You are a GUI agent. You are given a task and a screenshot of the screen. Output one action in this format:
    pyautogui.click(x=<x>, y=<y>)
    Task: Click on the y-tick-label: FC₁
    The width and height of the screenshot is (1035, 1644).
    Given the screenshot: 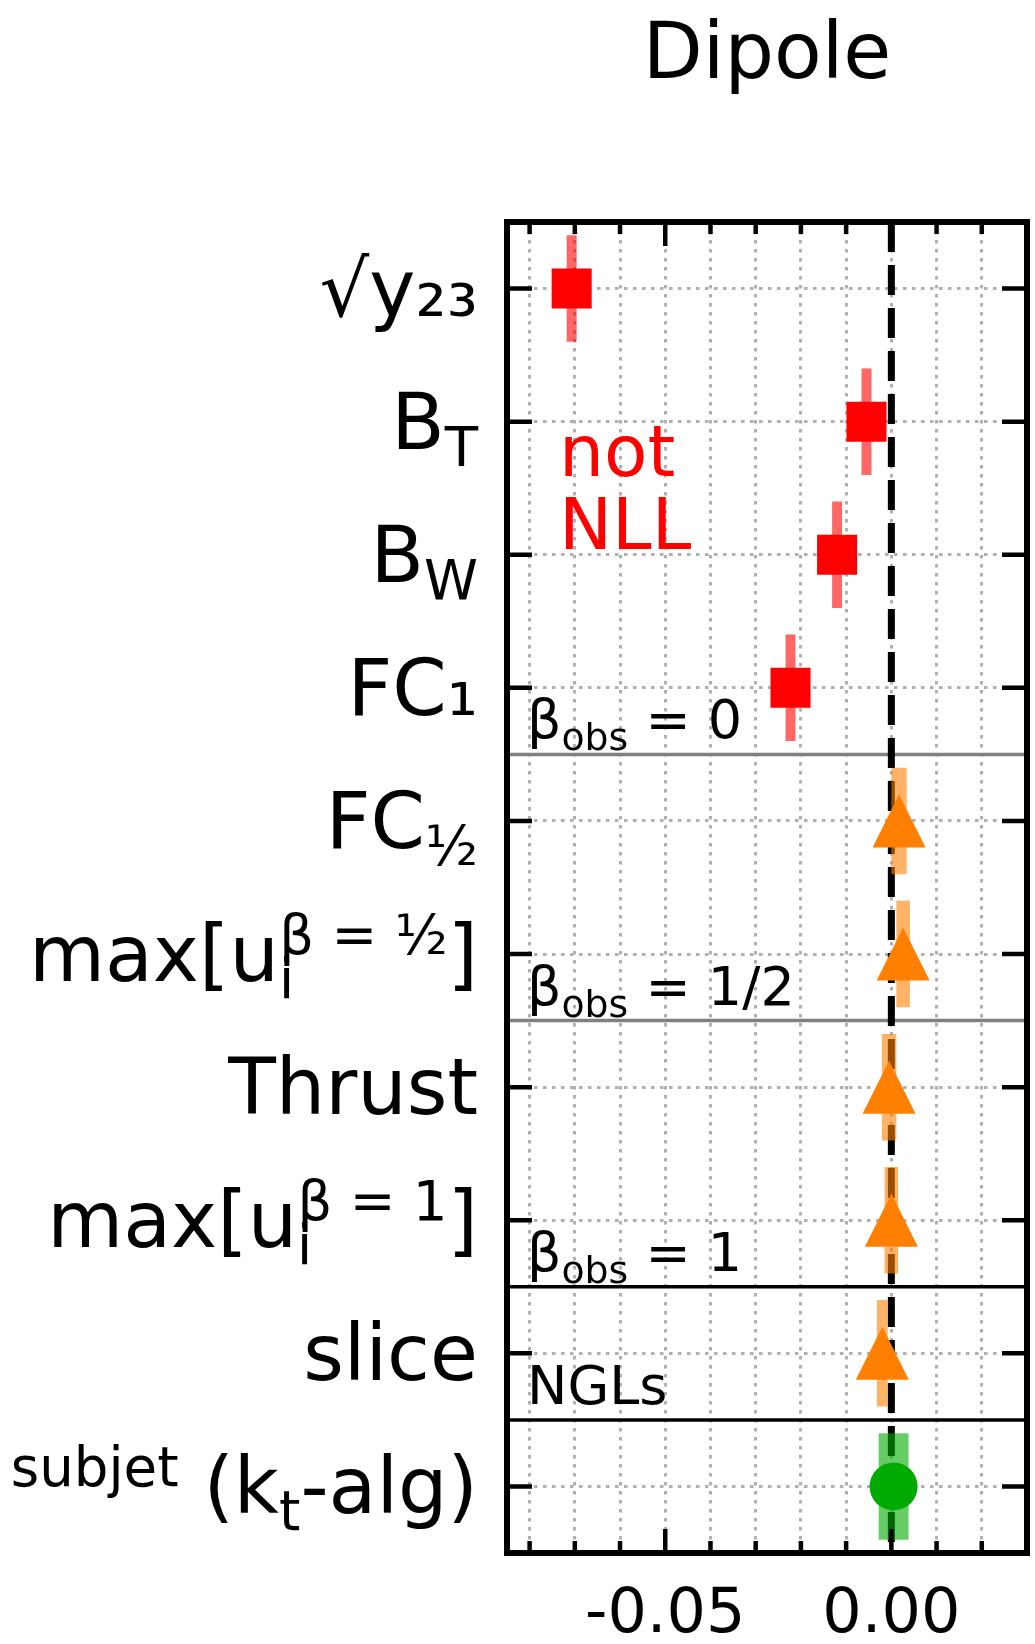 What is the action you would take?
    pyautogui.click(x=412, y=687)
    